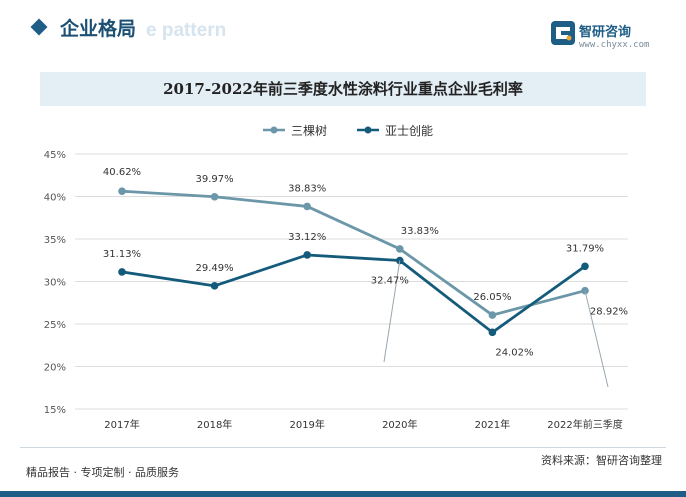 Image resolution: width=686 pixels, height=497 pixels. I want to click on brand-logo: 智研咨询 www.chyxx.com, so click(617, 39).